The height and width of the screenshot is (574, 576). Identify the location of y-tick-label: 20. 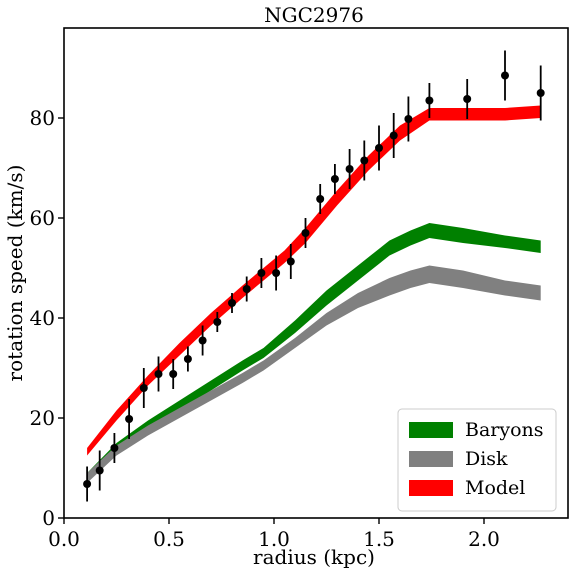
(42, 418).